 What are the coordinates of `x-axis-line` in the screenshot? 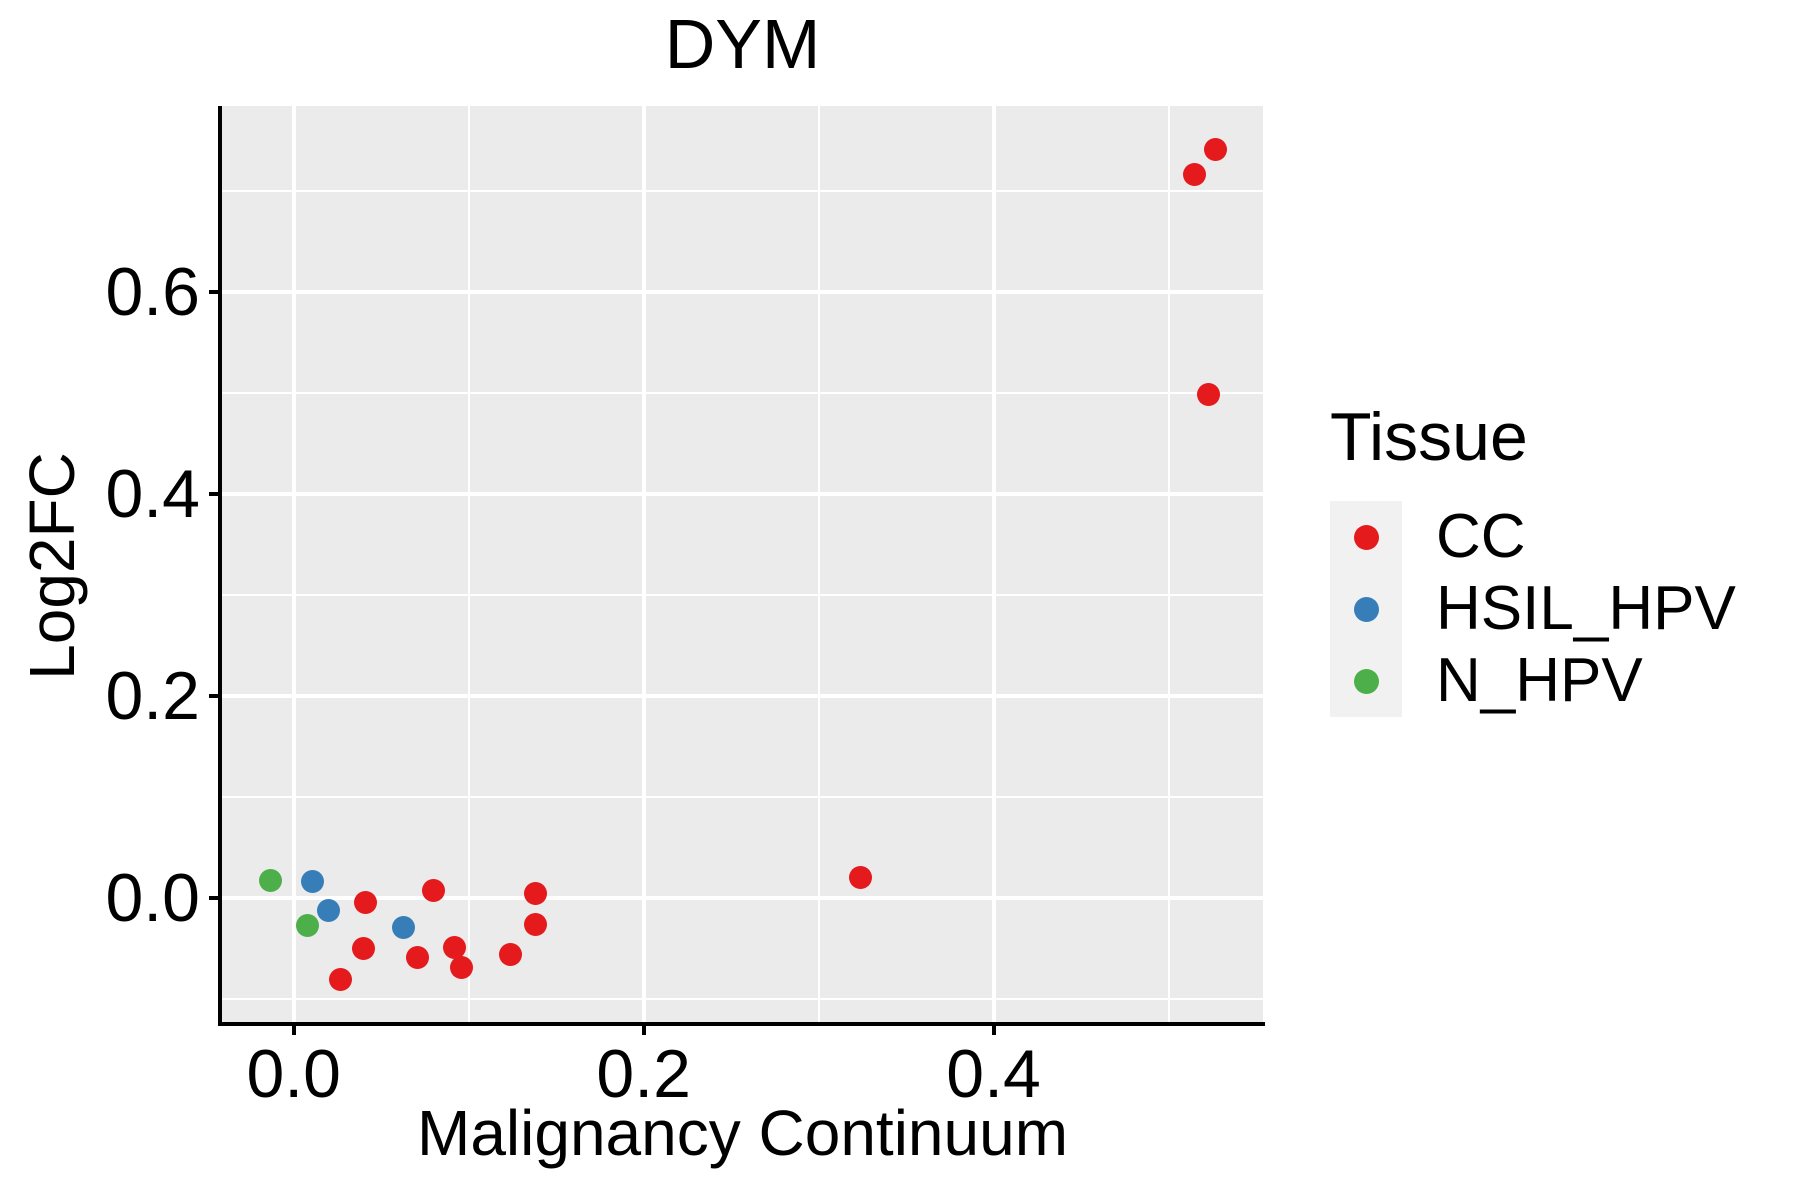 It's located at (741, 1024).